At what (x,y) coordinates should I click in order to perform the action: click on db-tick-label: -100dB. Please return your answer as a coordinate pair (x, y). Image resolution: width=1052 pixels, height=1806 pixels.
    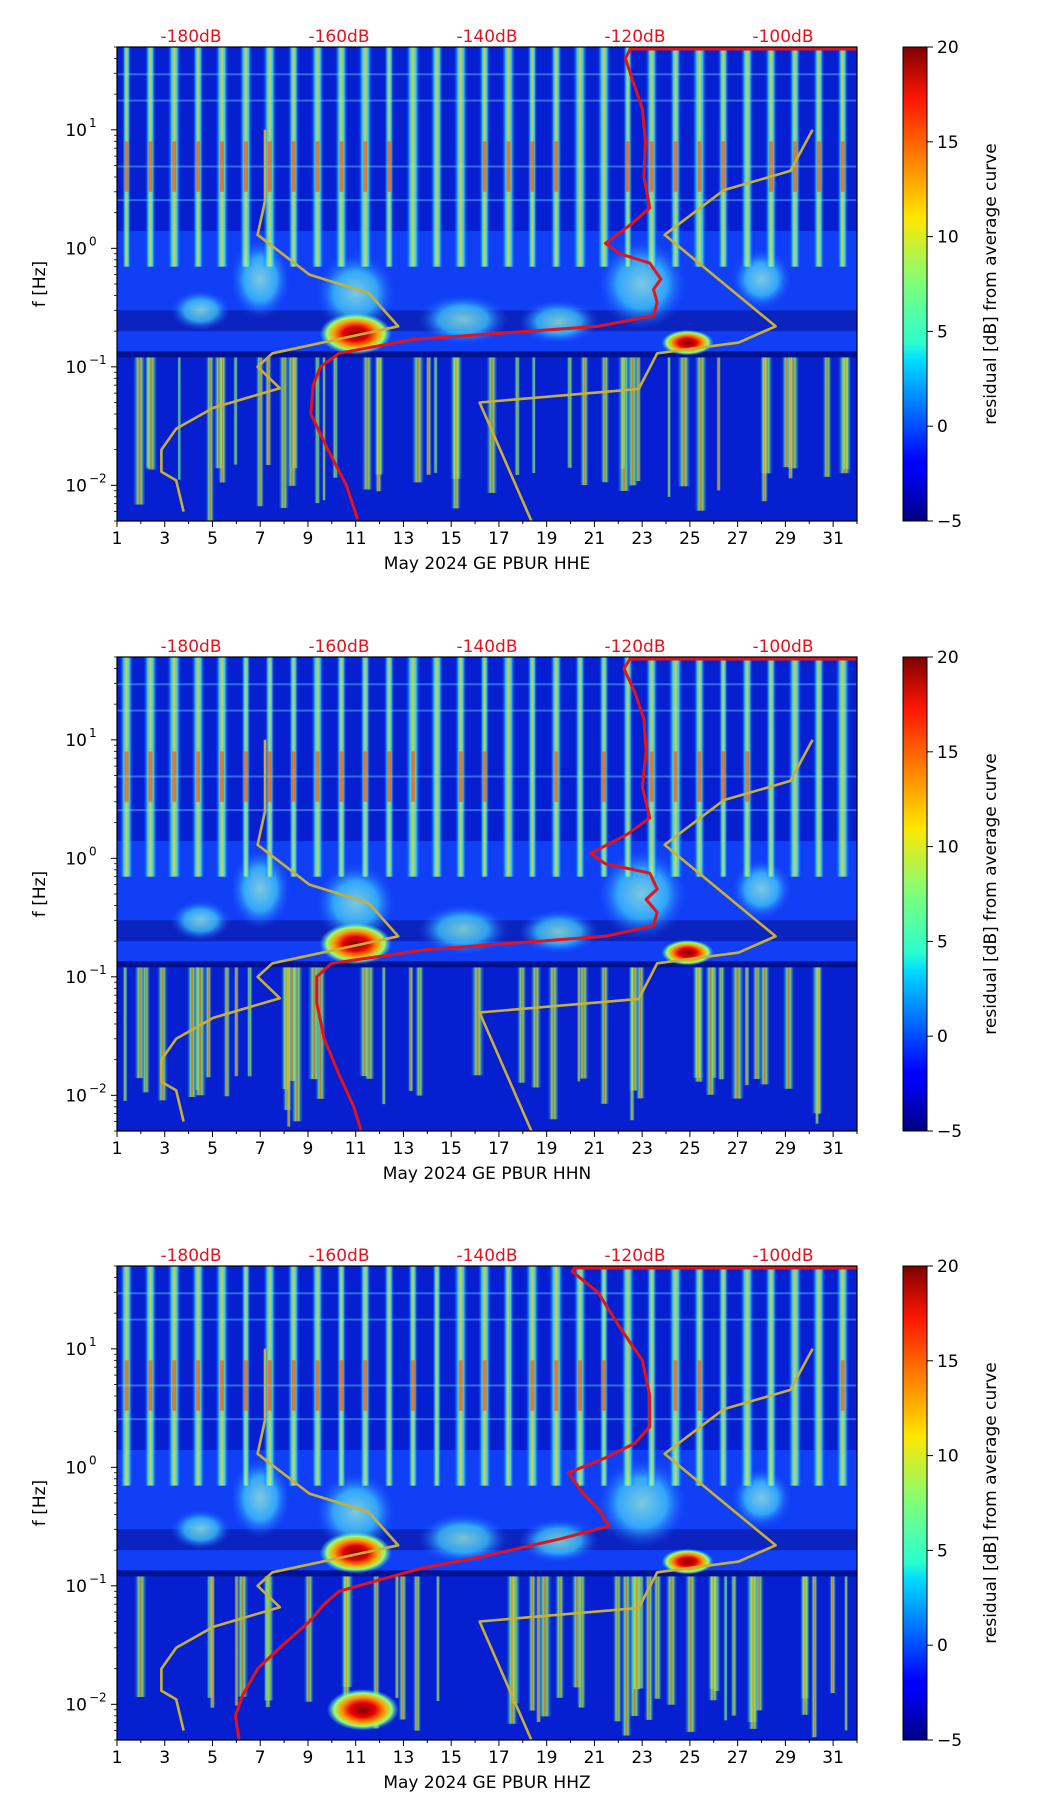
    Looking at the image, I should click on (782, 37).